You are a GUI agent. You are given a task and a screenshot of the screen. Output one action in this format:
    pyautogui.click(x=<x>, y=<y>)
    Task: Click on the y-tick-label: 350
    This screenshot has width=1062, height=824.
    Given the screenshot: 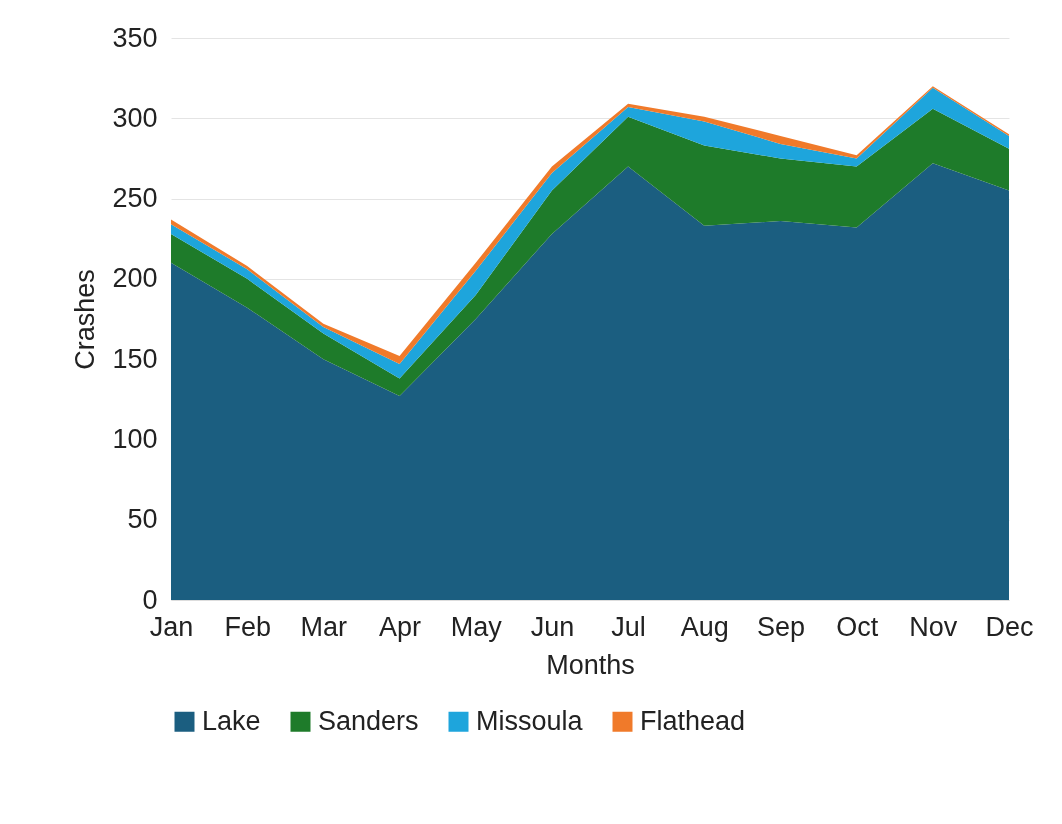 What is the action you would take?
    pyautogui.click(x=135, y=37)
    